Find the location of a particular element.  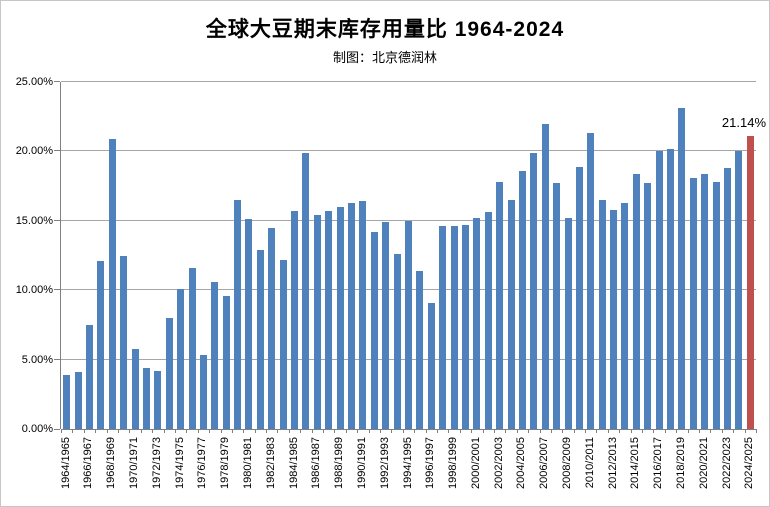

x-tick-label: 2000/2001 is located at coordinates (475, 463).